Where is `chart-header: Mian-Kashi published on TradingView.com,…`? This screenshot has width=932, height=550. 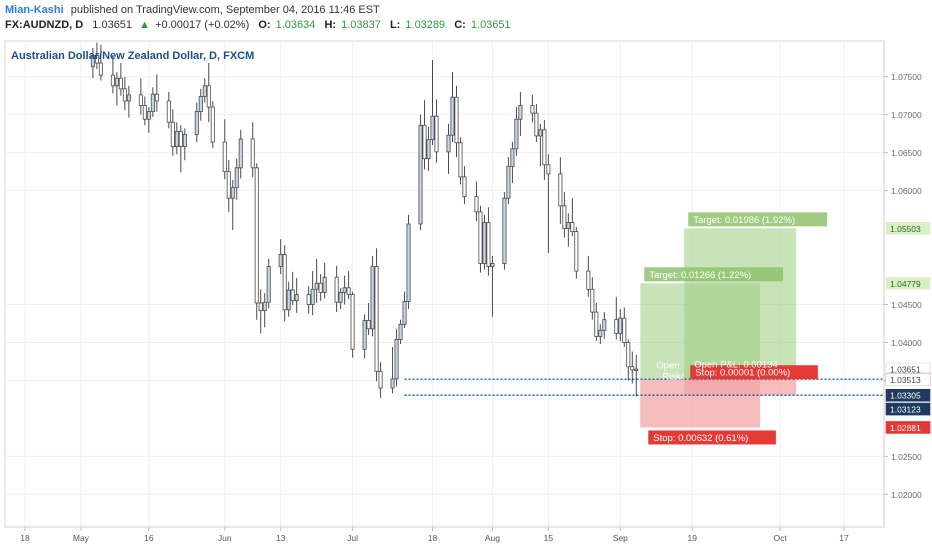
chart-header: Mian-Kashi published on TradingView.com,… is located at coordinates (258, 17).